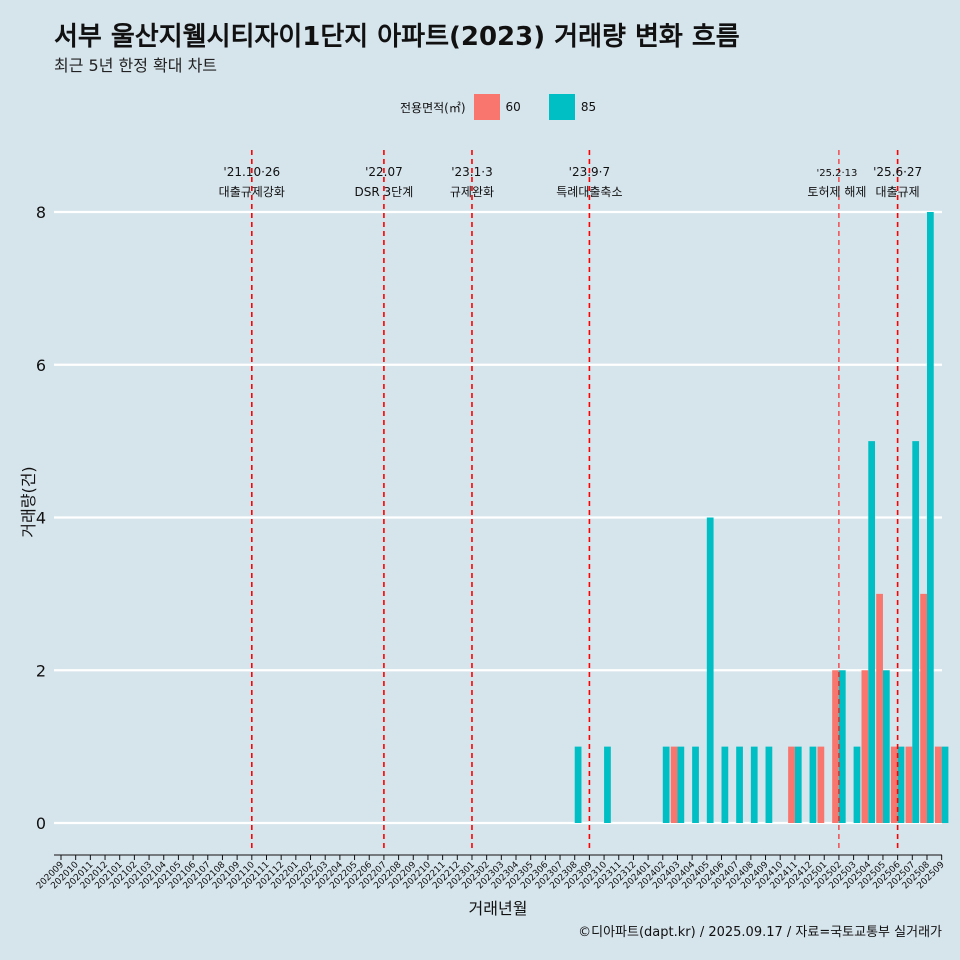 The height and width of the screenshot is (960, 960). What do you see at coordinates (41, 212) in the screenshot?
I see `y-tick-label: 8` at bounding box center [41, 212].